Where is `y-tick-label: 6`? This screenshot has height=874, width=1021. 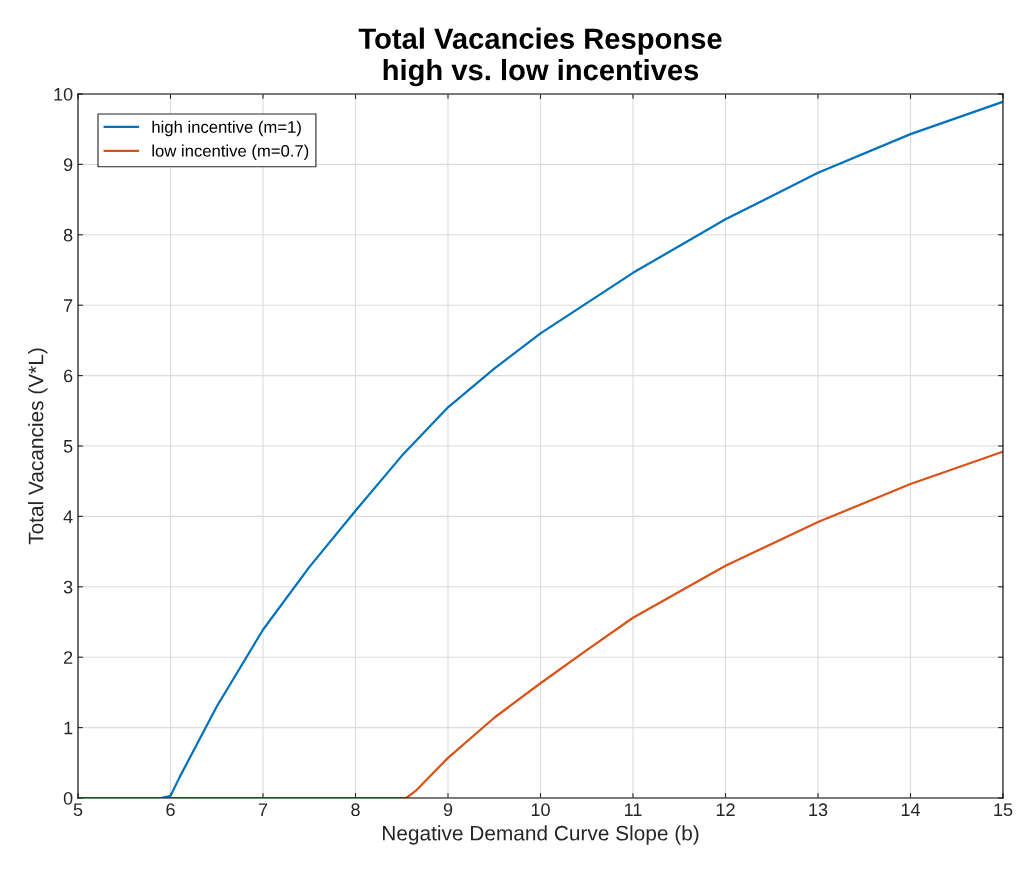 y-tick-label: 6 is located at coordinates (68, 376).